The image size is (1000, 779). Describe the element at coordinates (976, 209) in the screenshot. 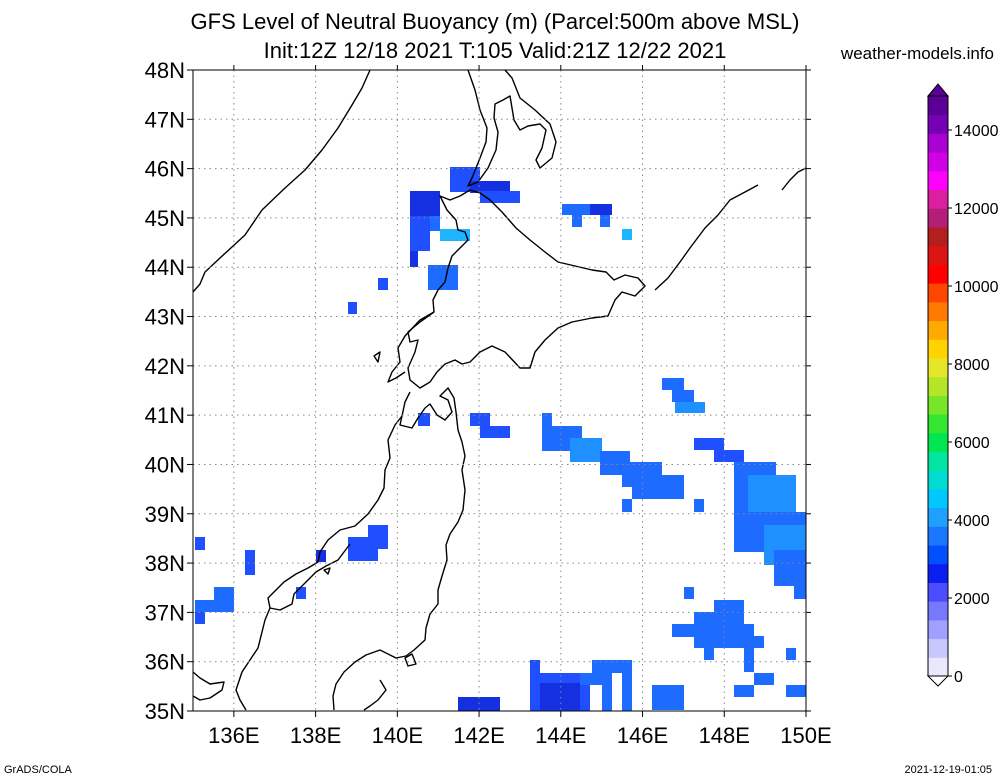

I see `colorbar-label: 12000` at that location.